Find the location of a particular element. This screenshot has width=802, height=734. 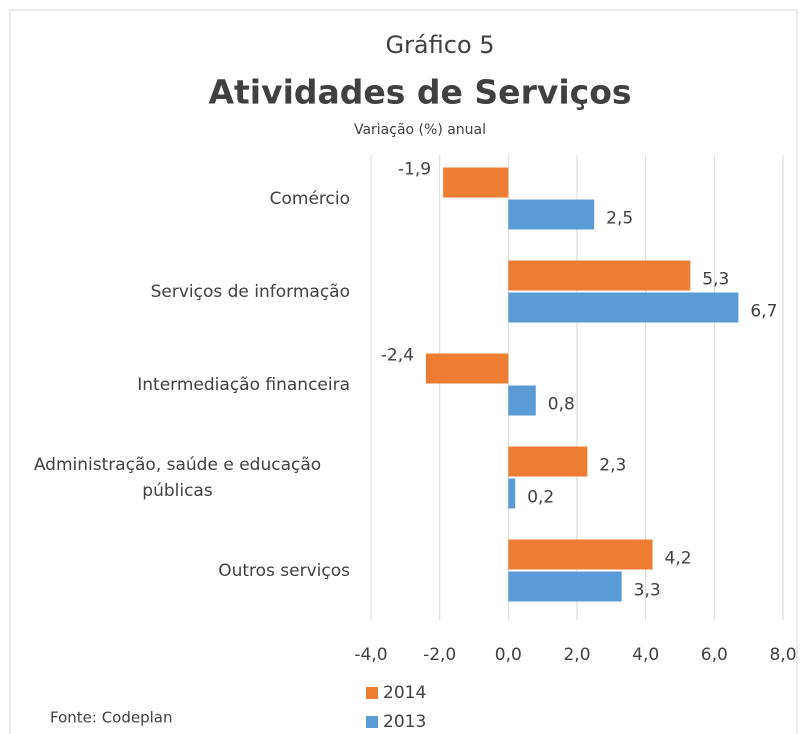

category-text: Comércio is located at coordinates (309, 198).